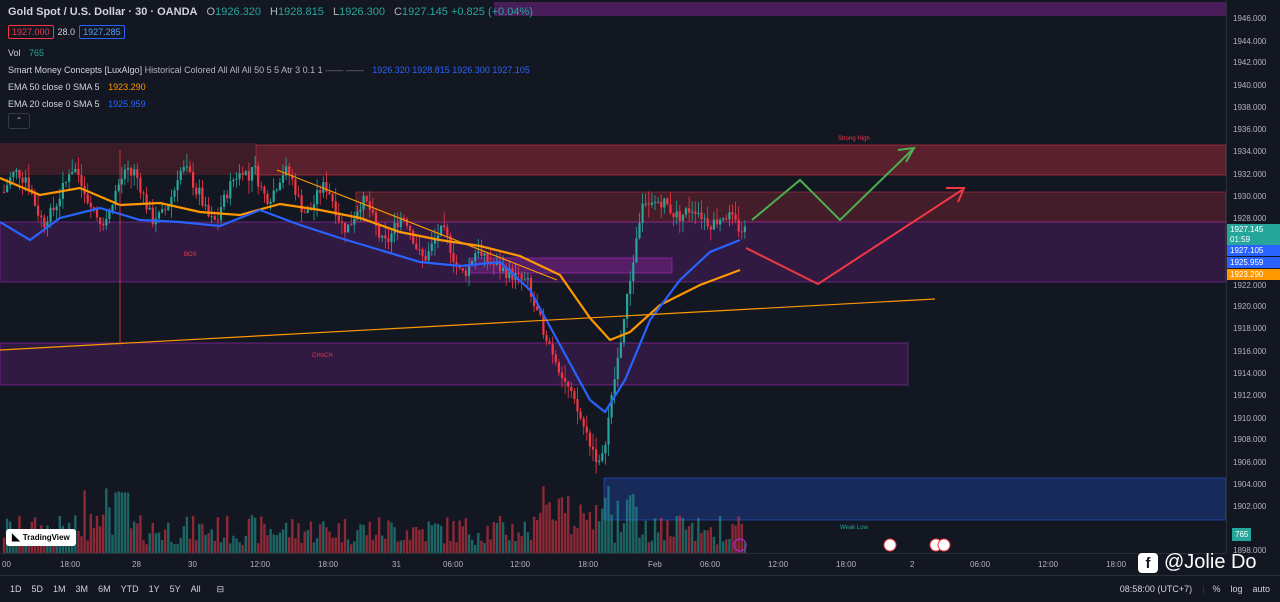 The image size is (1280, 602). What do you see at coordinates (1216, 589) in the screenshot?
I see `percent-toggle: %` at bounding box center [1216, 589].